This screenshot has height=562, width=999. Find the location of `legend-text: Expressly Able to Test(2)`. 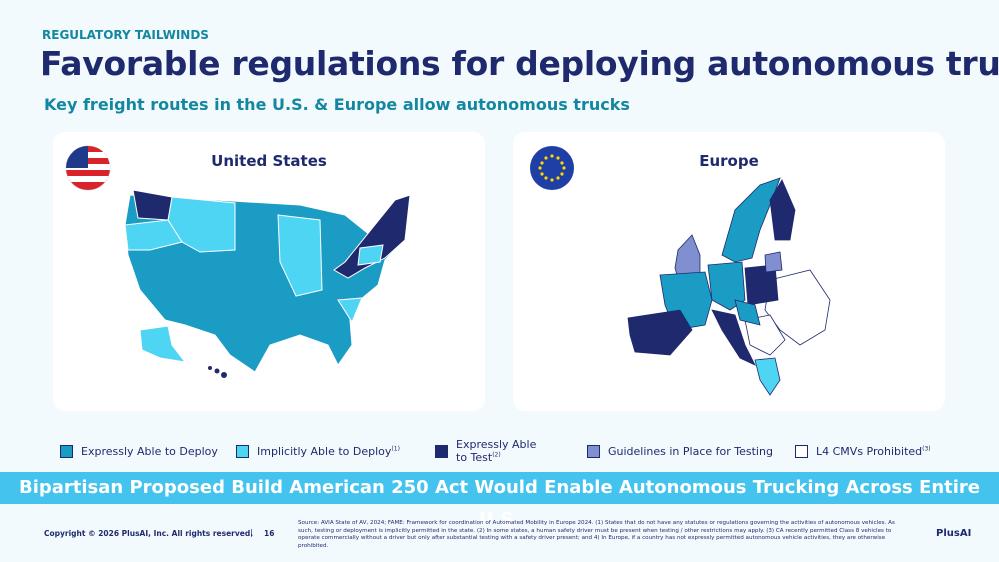

legend-text: Expressly Able to Test(2) is located at coordinates (500, 451).